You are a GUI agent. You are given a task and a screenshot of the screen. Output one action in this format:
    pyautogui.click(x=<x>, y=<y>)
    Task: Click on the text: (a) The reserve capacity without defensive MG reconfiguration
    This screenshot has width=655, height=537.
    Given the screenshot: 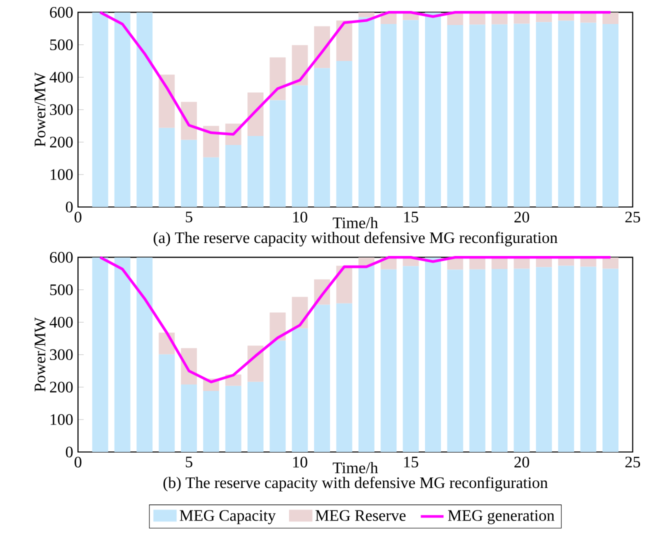 What is the action you would take?
    pyautogui.click(x=356, y=239)
    